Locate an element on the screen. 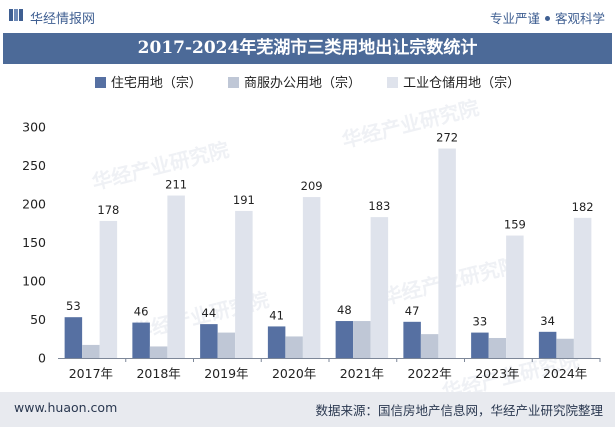  brand-name: 华经情报网 is located at coordinates (63, 19).